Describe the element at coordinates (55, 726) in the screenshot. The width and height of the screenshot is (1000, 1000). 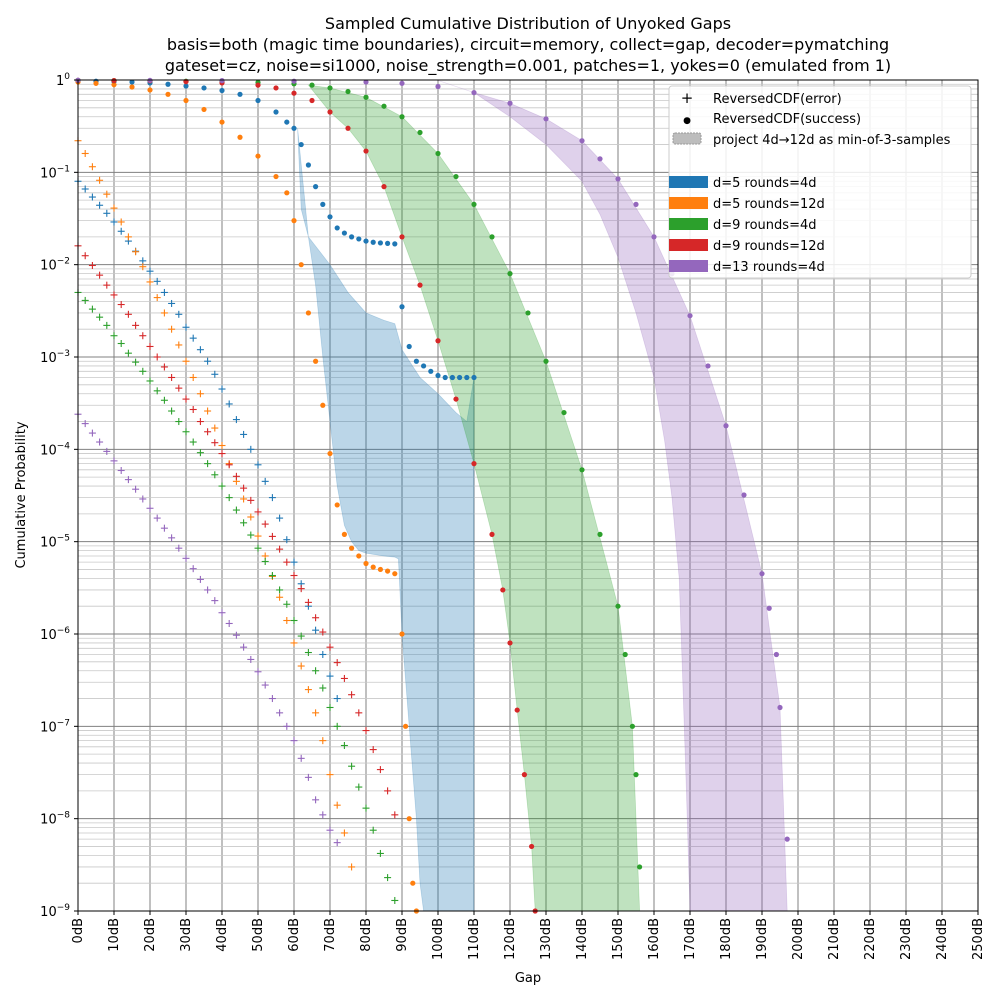
I see `y-tick-label: 10⁻⁷` at that location.